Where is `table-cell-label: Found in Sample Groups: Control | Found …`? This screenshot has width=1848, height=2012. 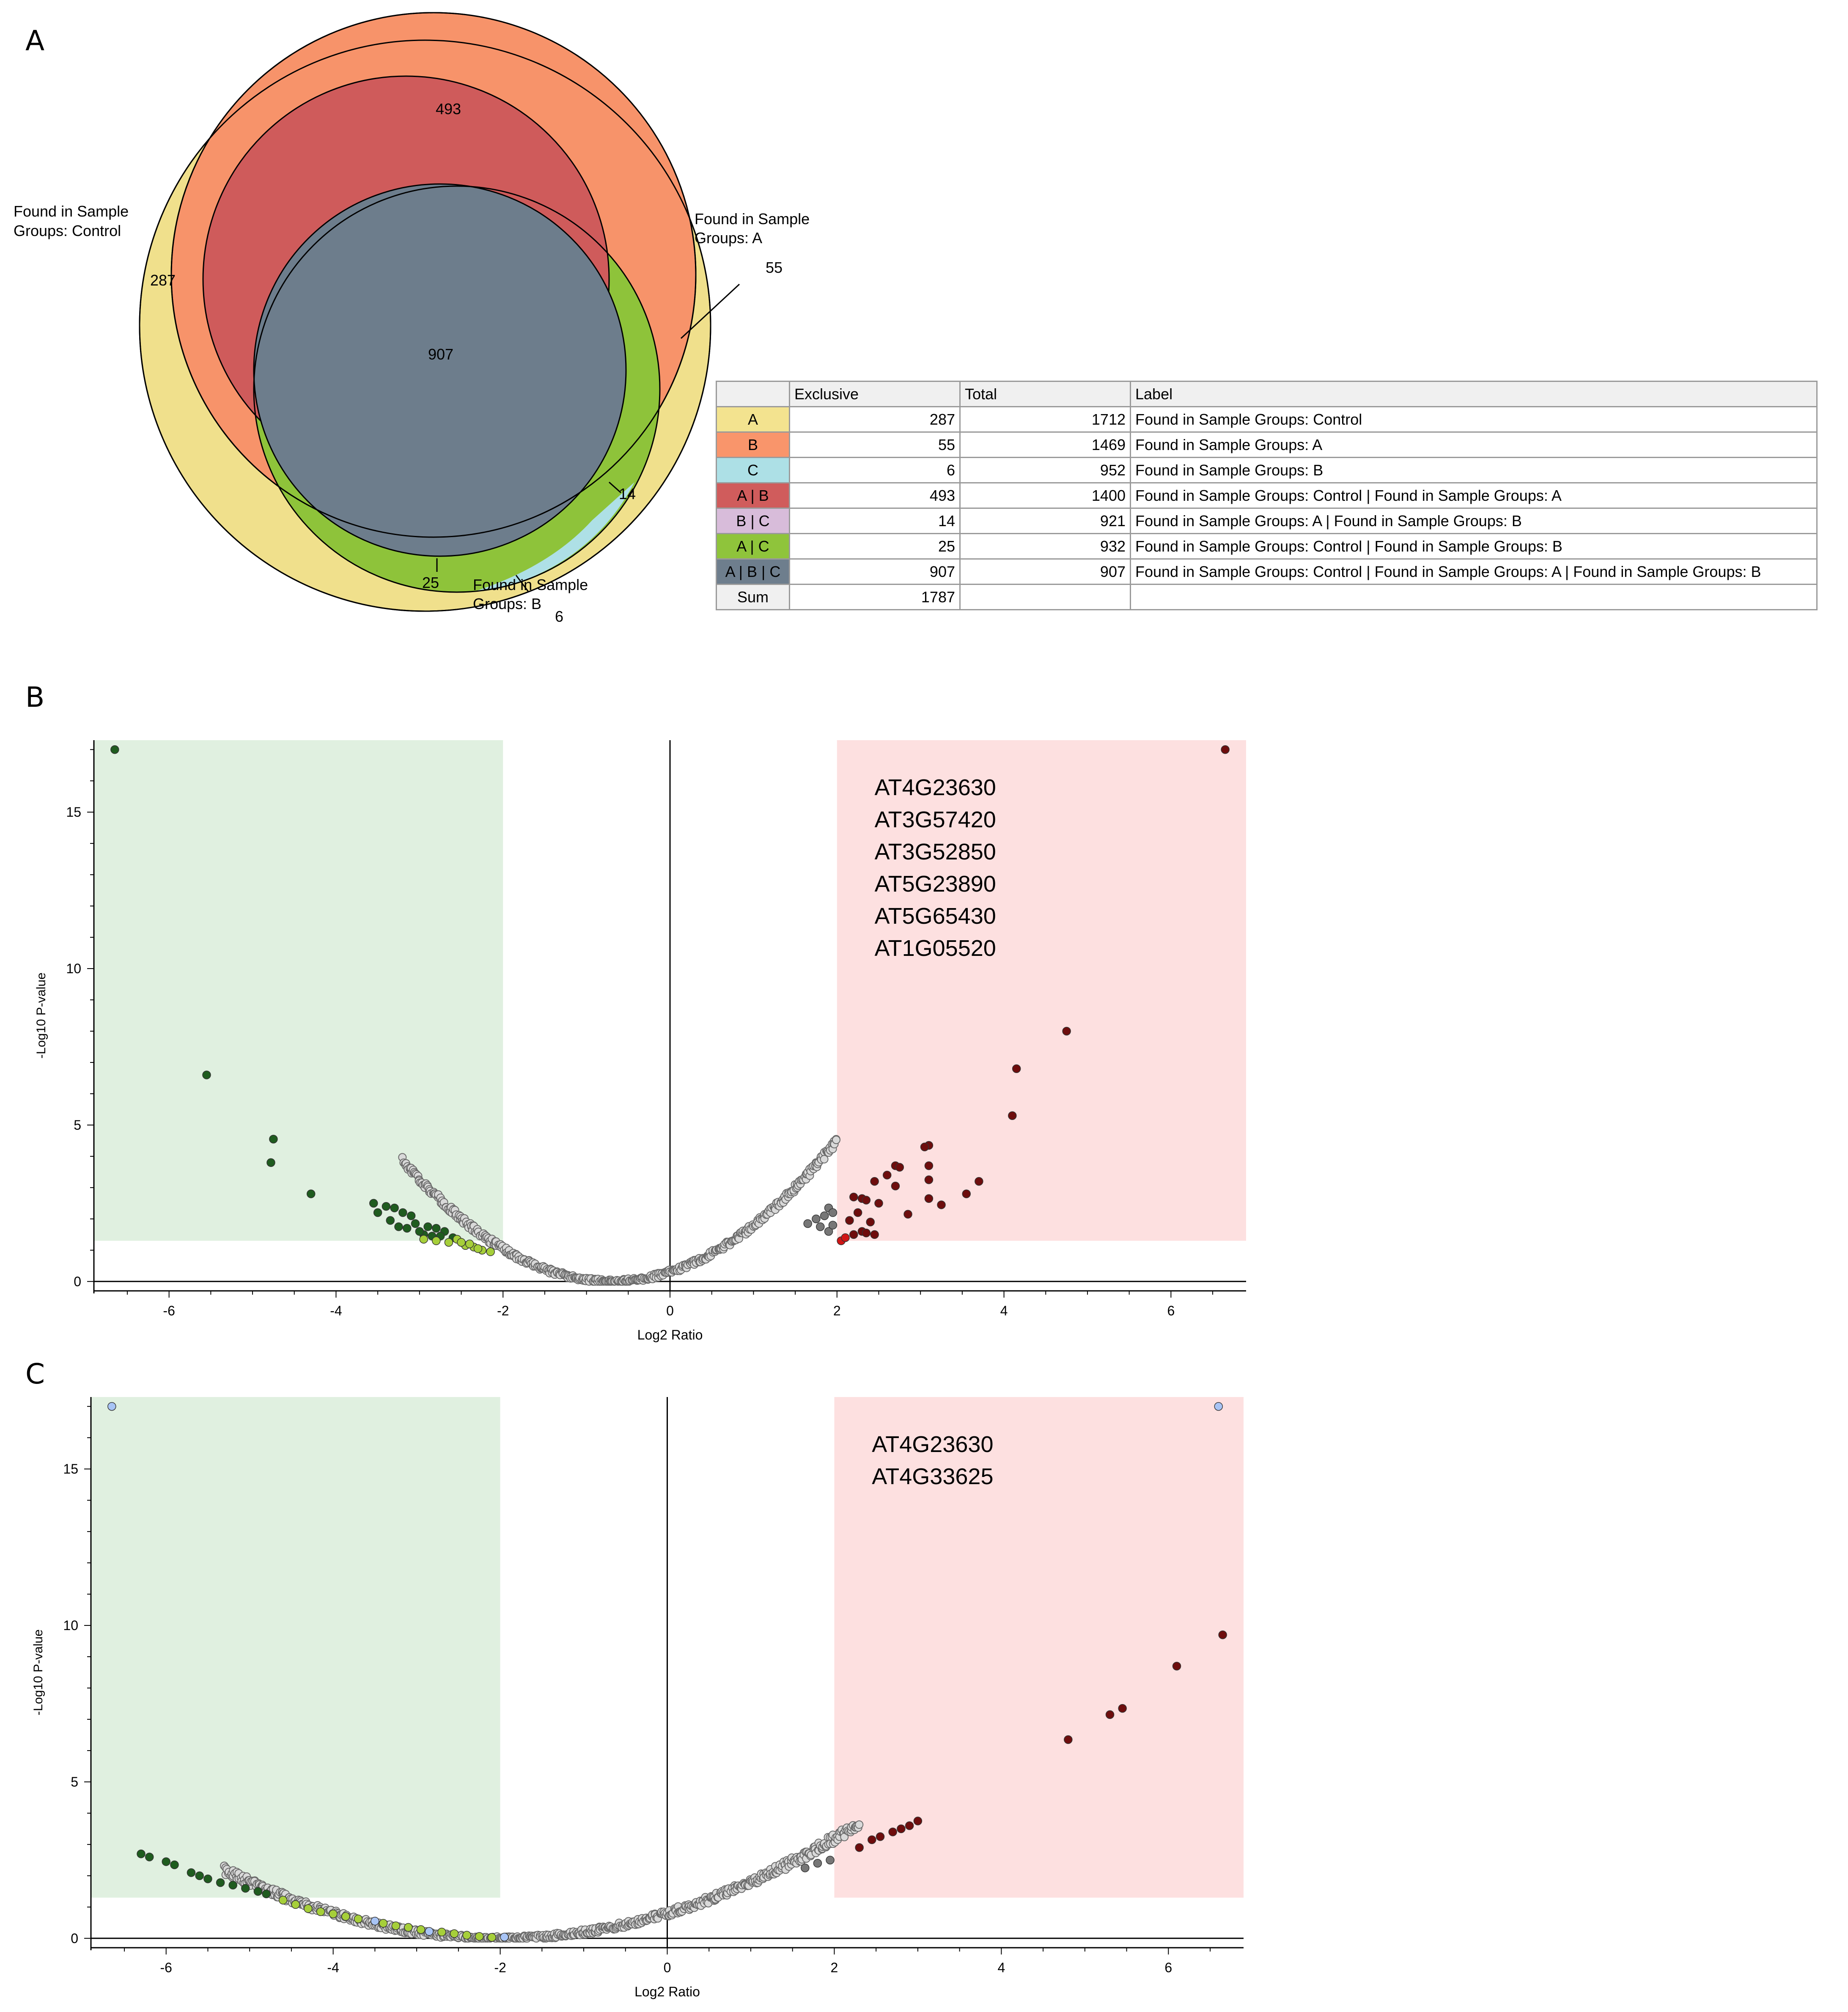
table-cell-label: Found in Sample Groups: Control | Found … is located at coordinates (1474, 496).